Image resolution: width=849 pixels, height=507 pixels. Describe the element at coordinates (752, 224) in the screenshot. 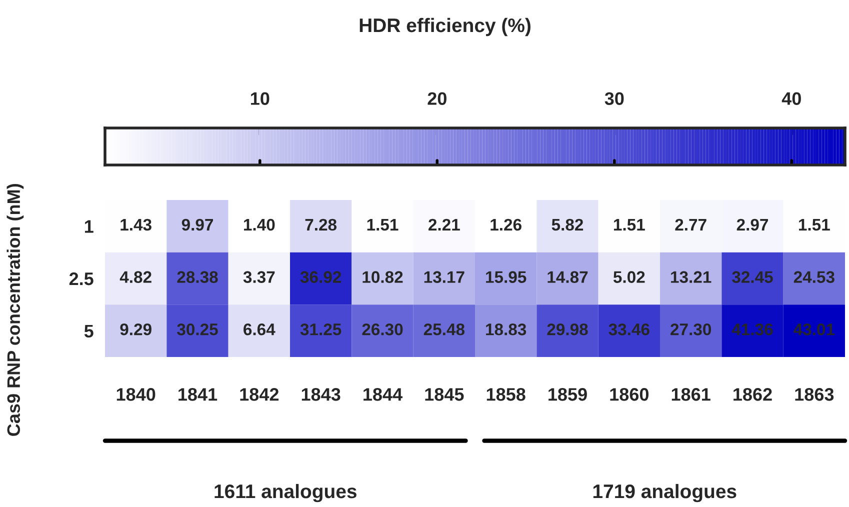

I see `data-label: 2.97` at that location.